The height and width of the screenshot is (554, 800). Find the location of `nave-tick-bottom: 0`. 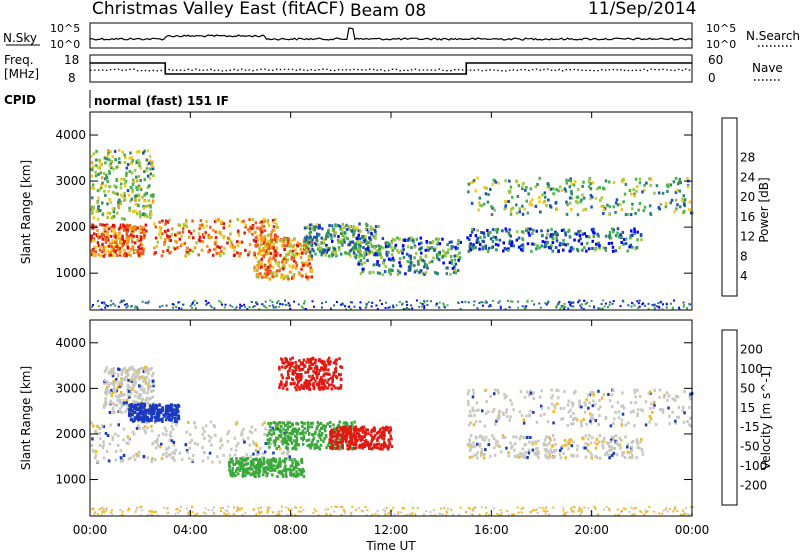

nave-tick-bottom: 0 is located at coordinates (712, 78).